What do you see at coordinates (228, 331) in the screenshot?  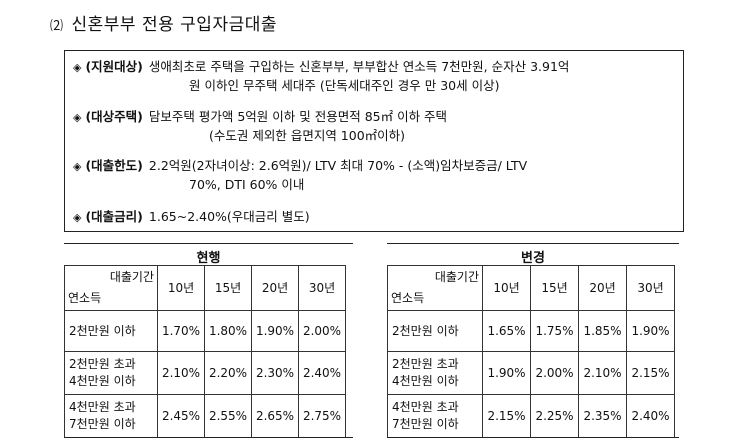 I see `rate-cell: 1.80%` at bounding box center [228, 331].